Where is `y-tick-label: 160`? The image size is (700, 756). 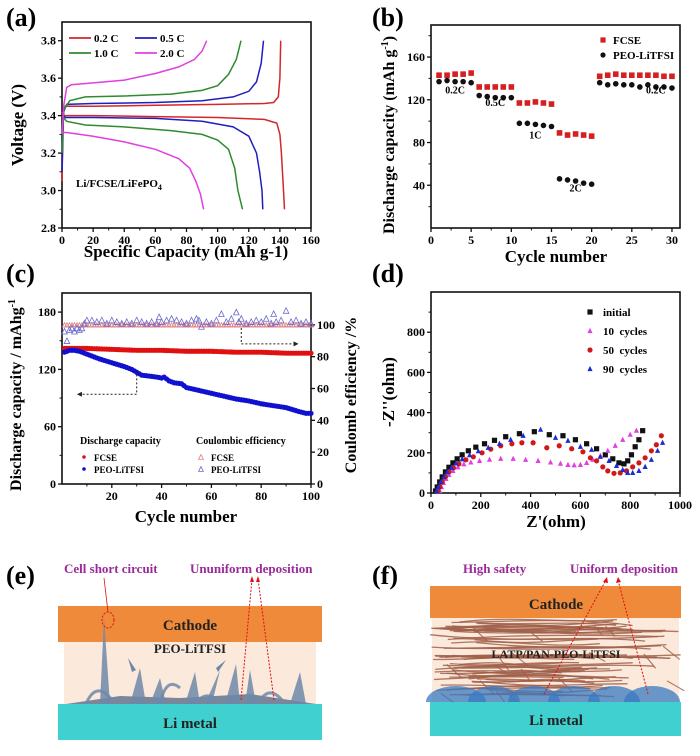
y-tick-label: 160 is located at coordinates (416, 57).